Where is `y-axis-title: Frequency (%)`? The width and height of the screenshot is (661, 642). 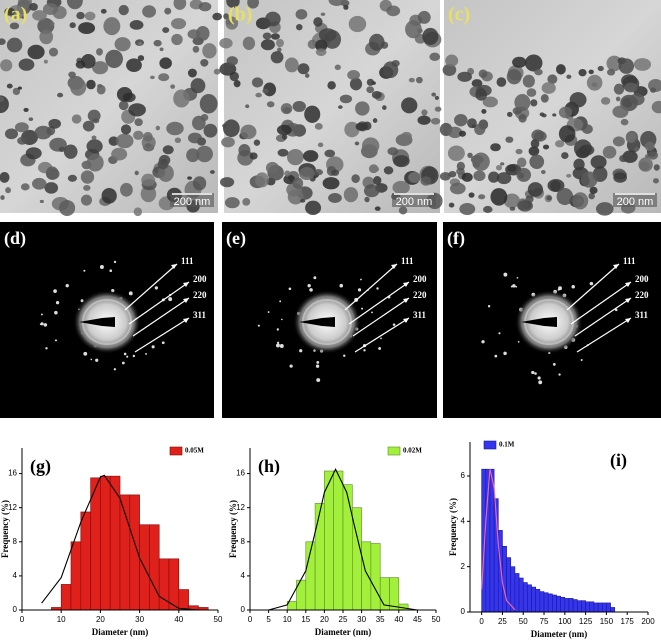 y-axis-title: Frequency (%) is located at coordinates (5, 529).